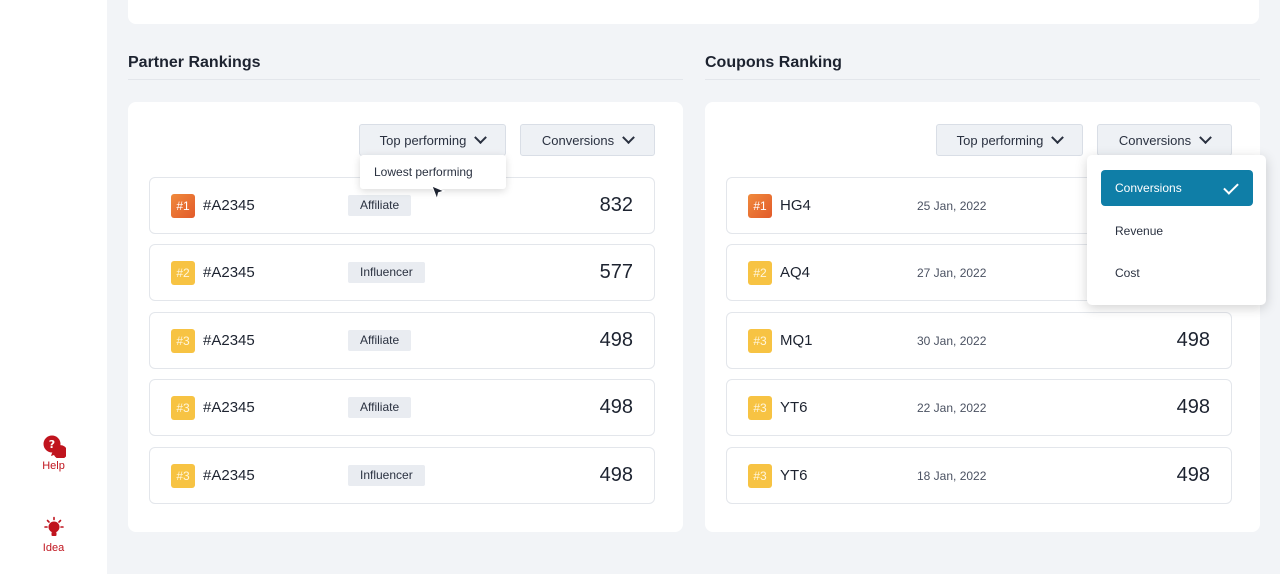  What do you see at coordinates (1139, 231) in the screenshot?
I see `menu-item-label: Revenue` at bounding box center [1139, 231].